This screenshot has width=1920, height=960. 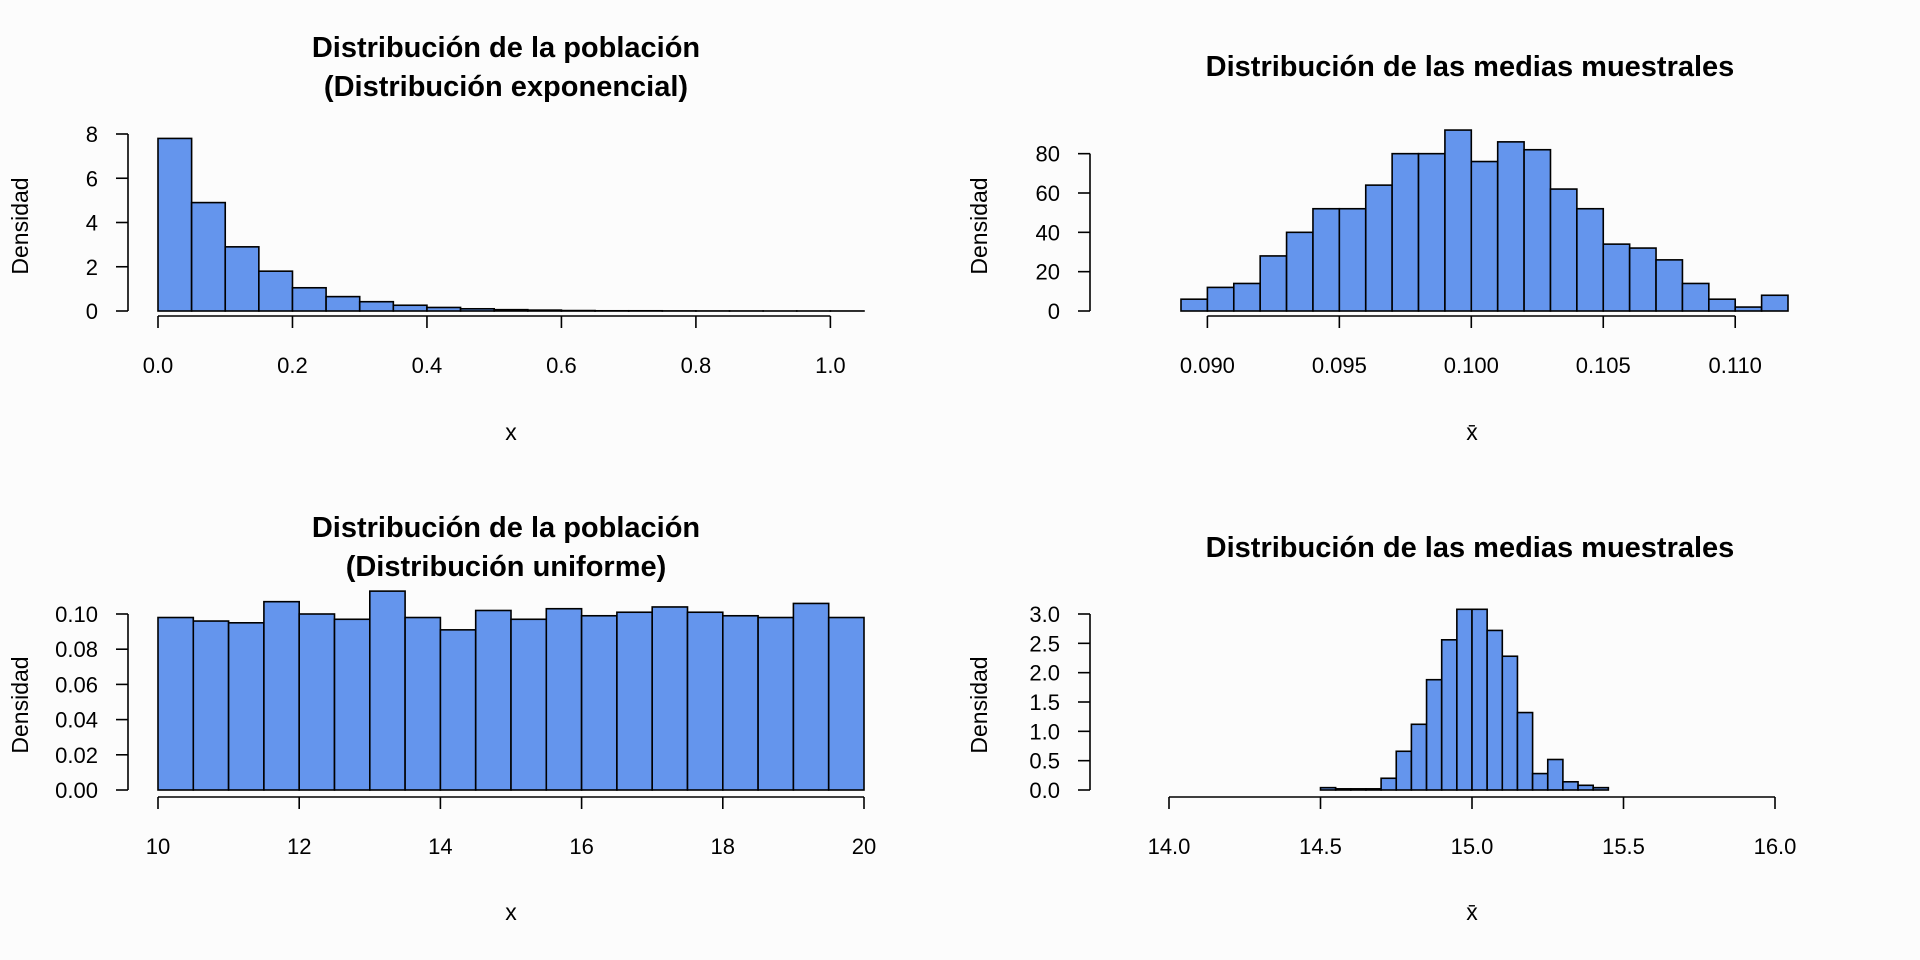 I want to click on x-tick-label: 1.0, so click(x=830, y=365).